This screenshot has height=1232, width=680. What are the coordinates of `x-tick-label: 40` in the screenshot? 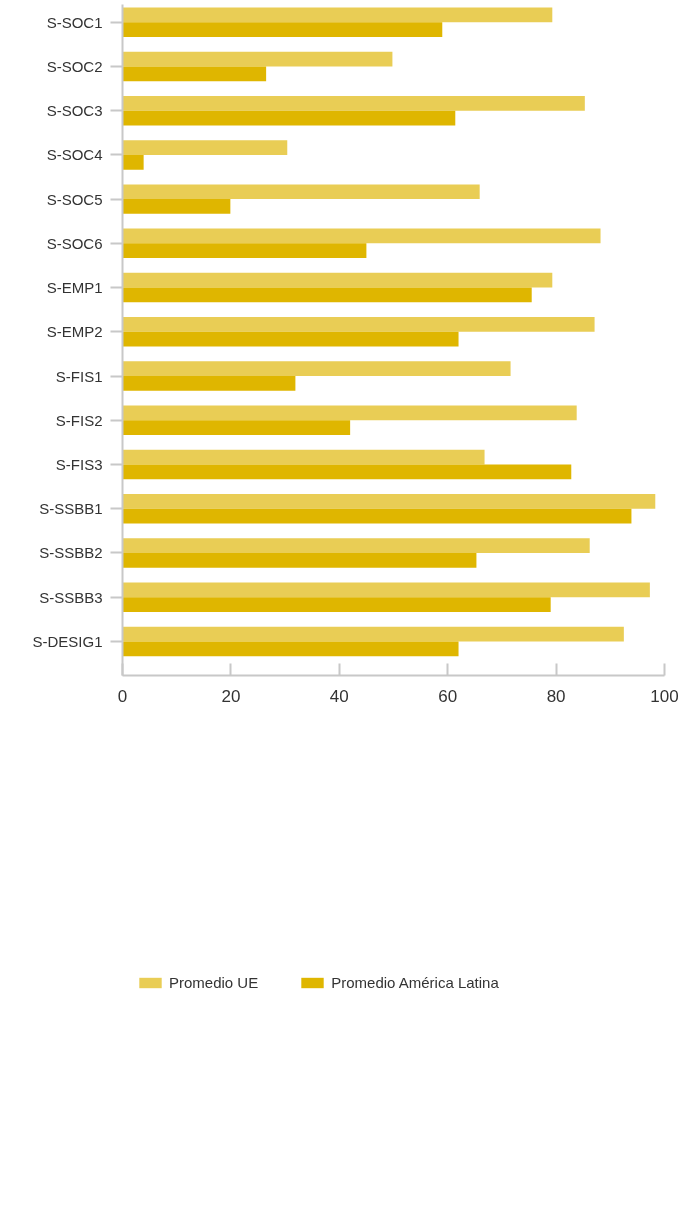 It's located at (339, 696).